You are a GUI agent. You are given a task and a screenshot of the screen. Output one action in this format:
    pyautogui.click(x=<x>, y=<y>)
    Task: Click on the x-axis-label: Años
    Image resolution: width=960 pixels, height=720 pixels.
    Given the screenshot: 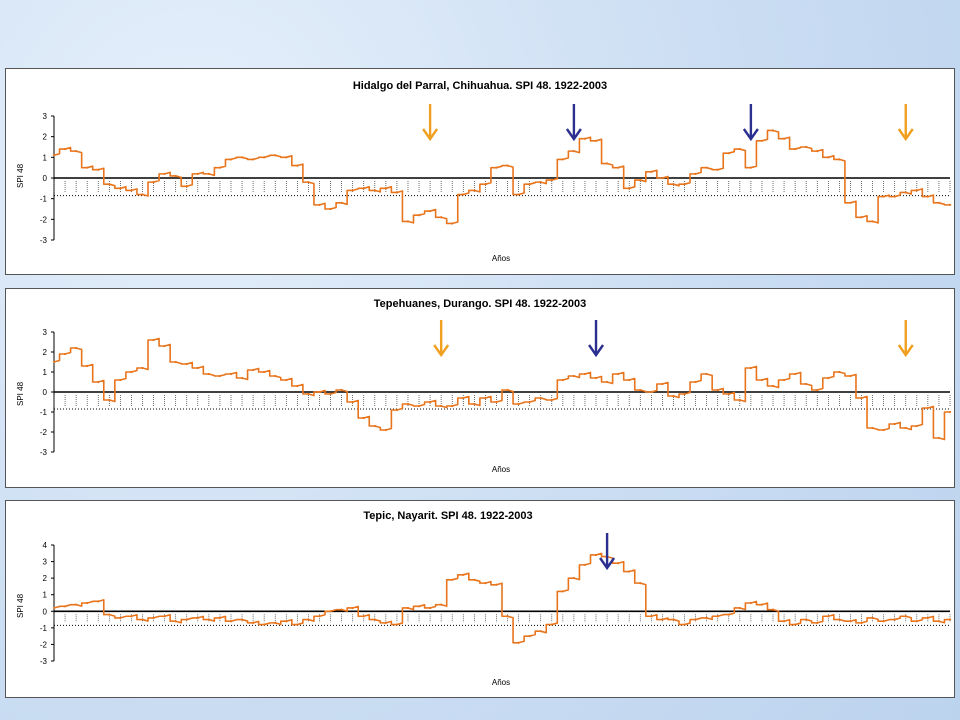 What is the action you would take?
    pyautogui.click(x=501, y=469)
    